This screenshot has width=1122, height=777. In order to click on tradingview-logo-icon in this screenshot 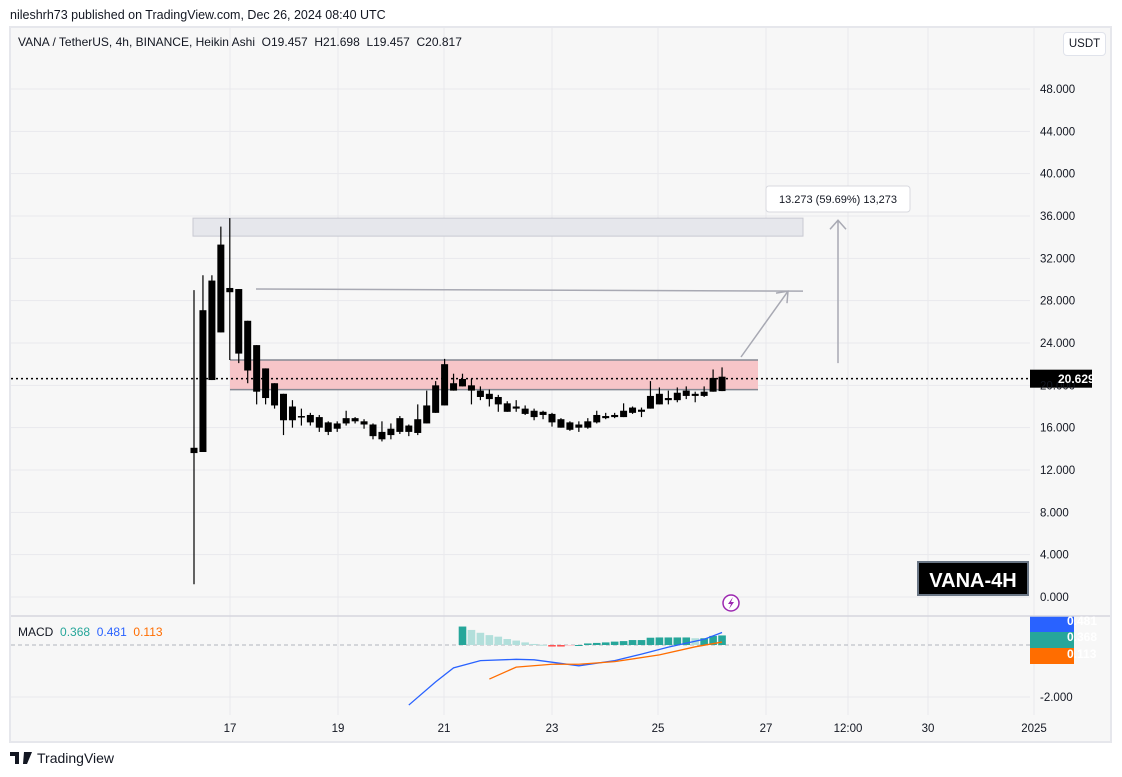, I will do `click(21, 758)`.